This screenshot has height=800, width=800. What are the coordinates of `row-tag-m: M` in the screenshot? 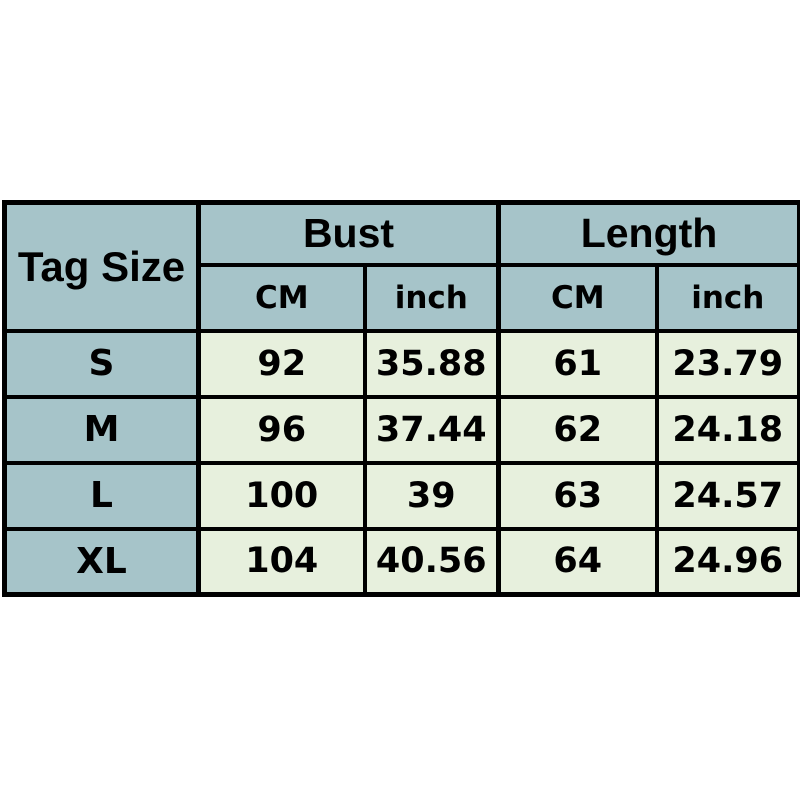 It's located at (101, 429).